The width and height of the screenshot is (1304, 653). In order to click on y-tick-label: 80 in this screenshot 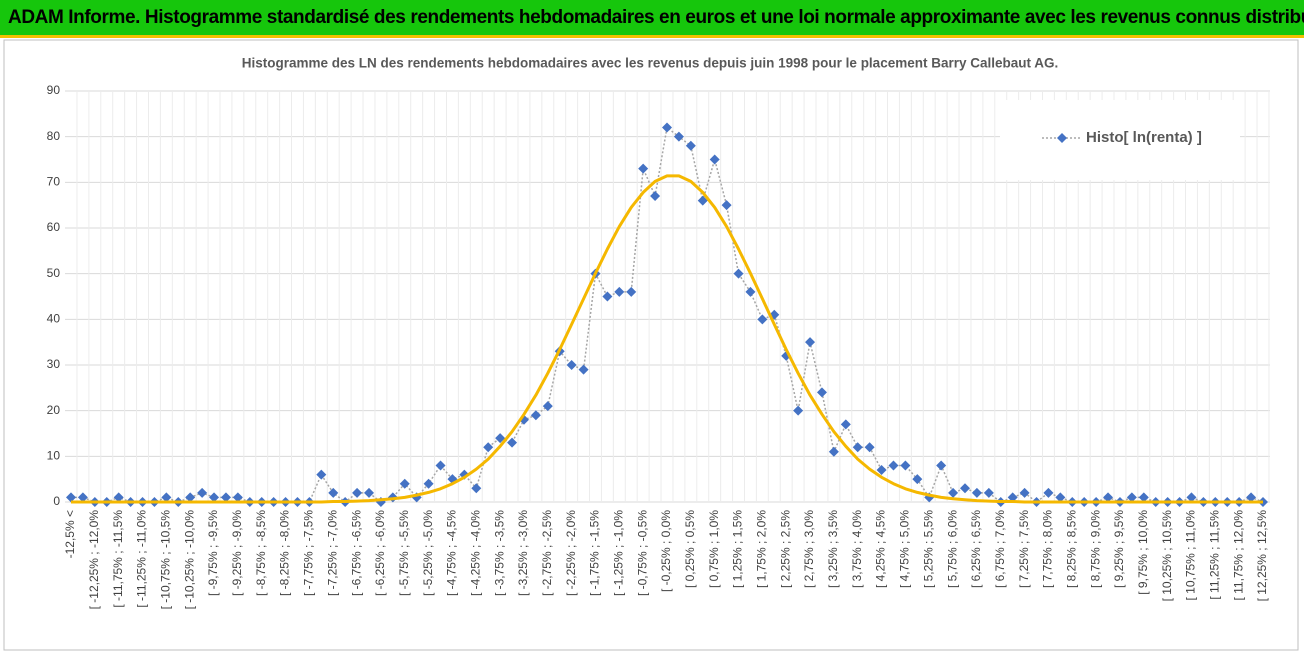, I will do `click(54, 136)`.